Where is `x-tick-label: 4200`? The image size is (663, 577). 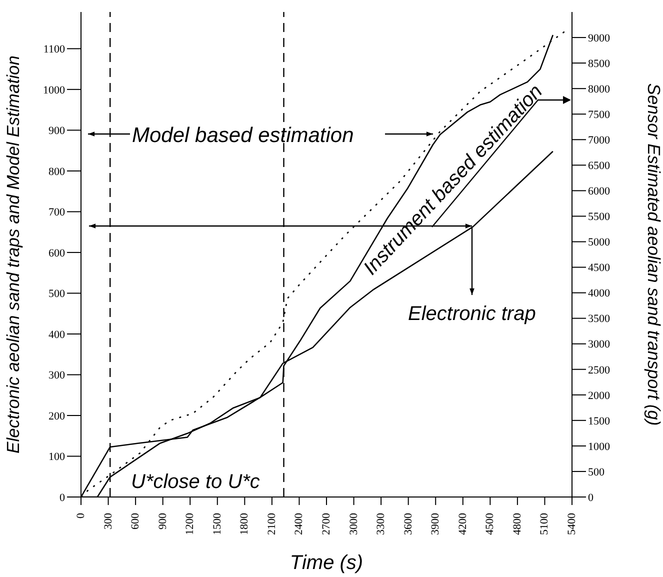 x-tick-label: 4200 is located at coordinates (462, 523).